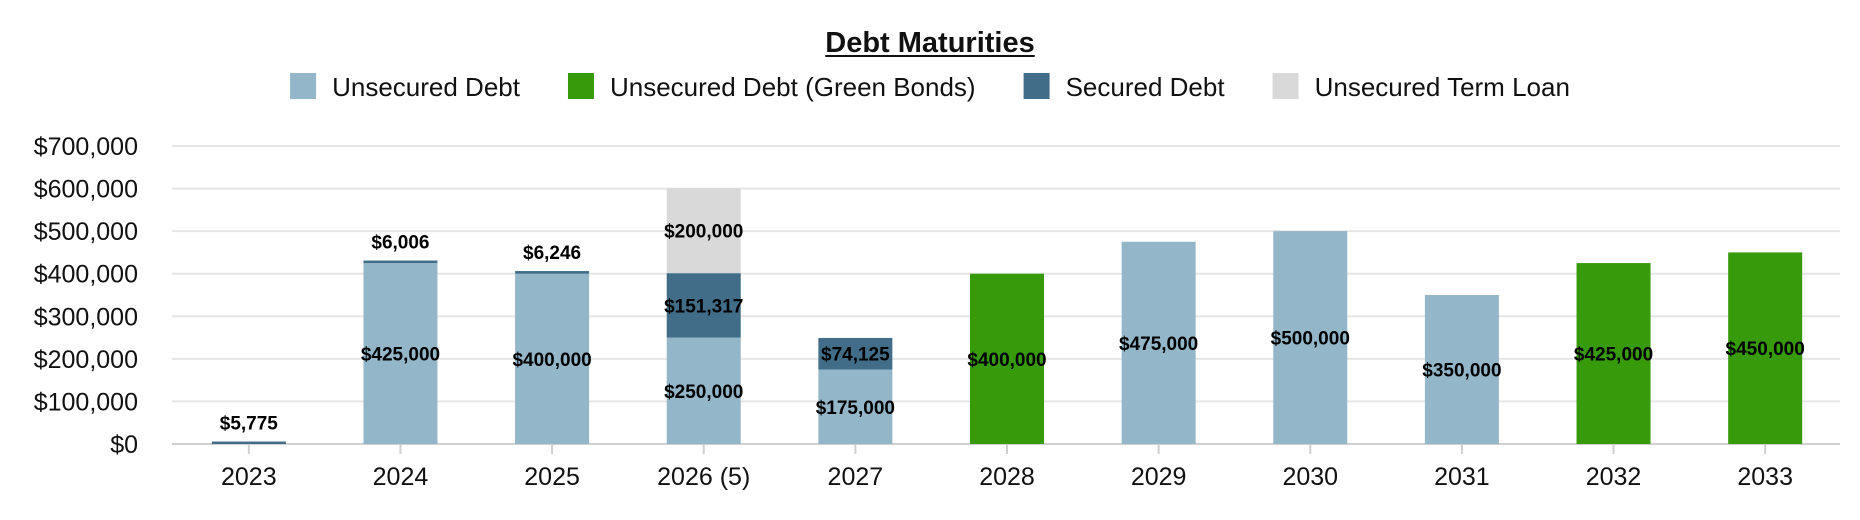 Image resolution: width=1860 pixels, height=520 pixels. I want to click on legend-item: Unsecured Debt (Green Bonds), so click(771, 87).